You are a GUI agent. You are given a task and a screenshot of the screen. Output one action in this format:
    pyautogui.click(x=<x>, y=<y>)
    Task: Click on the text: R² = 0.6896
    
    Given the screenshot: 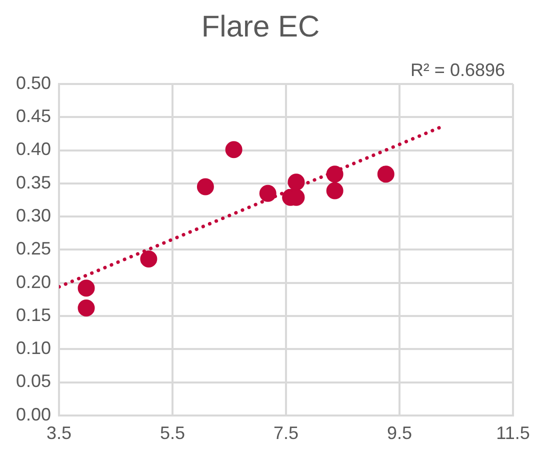 What is the action you would take?
    pyautogui.click(x=457, y=70)
    